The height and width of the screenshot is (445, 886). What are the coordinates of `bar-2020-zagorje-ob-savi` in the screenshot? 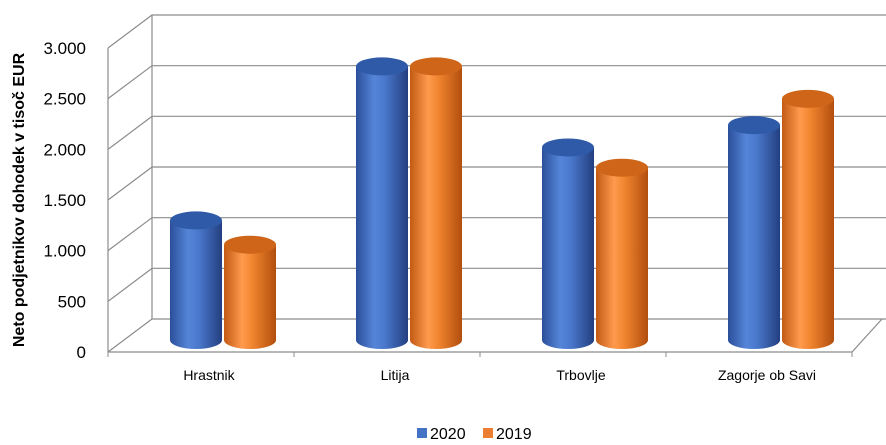 It's located at (754, 232).